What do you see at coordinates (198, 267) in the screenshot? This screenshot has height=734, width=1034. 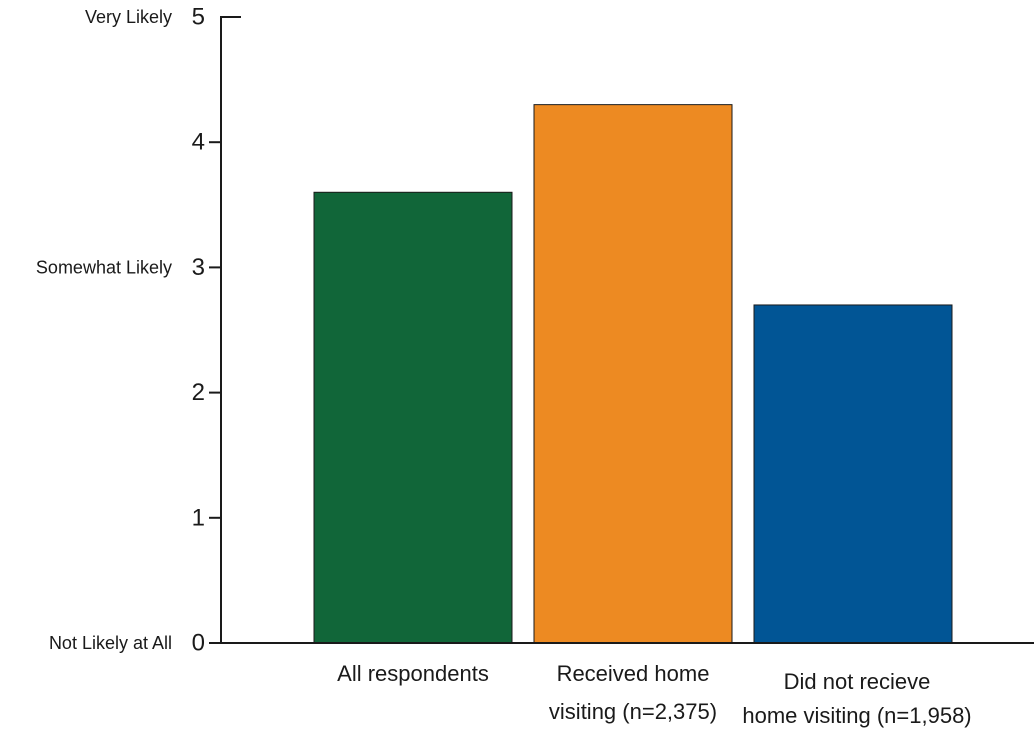 I see `y-tick-label: 3` at bounding box center [198, 267].